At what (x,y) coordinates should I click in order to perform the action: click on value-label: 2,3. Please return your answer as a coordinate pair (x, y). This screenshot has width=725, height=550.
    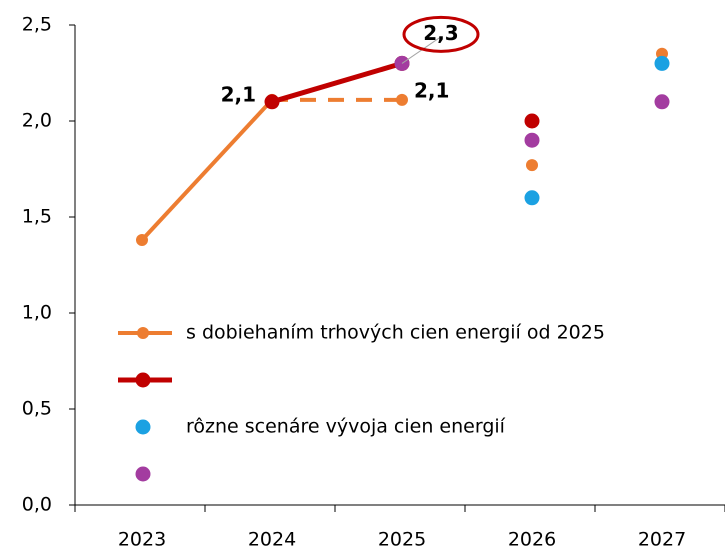
    Looking at the image, I should click on (440, 33).